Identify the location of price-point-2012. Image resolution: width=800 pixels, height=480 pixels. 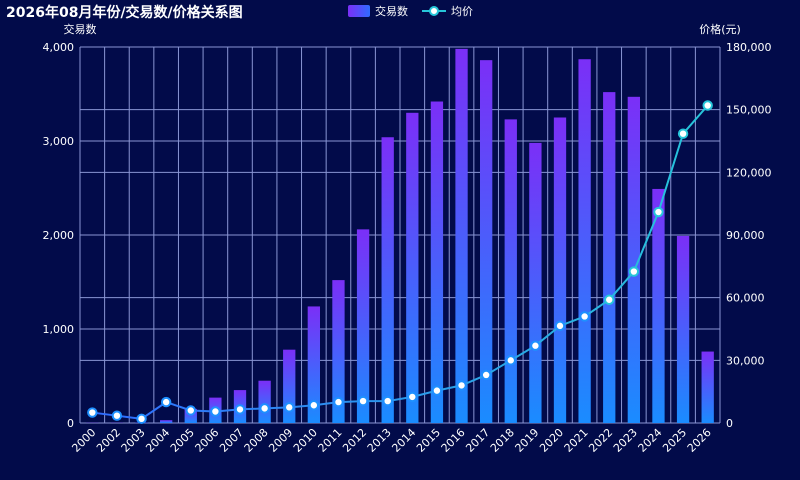
(363, 401).